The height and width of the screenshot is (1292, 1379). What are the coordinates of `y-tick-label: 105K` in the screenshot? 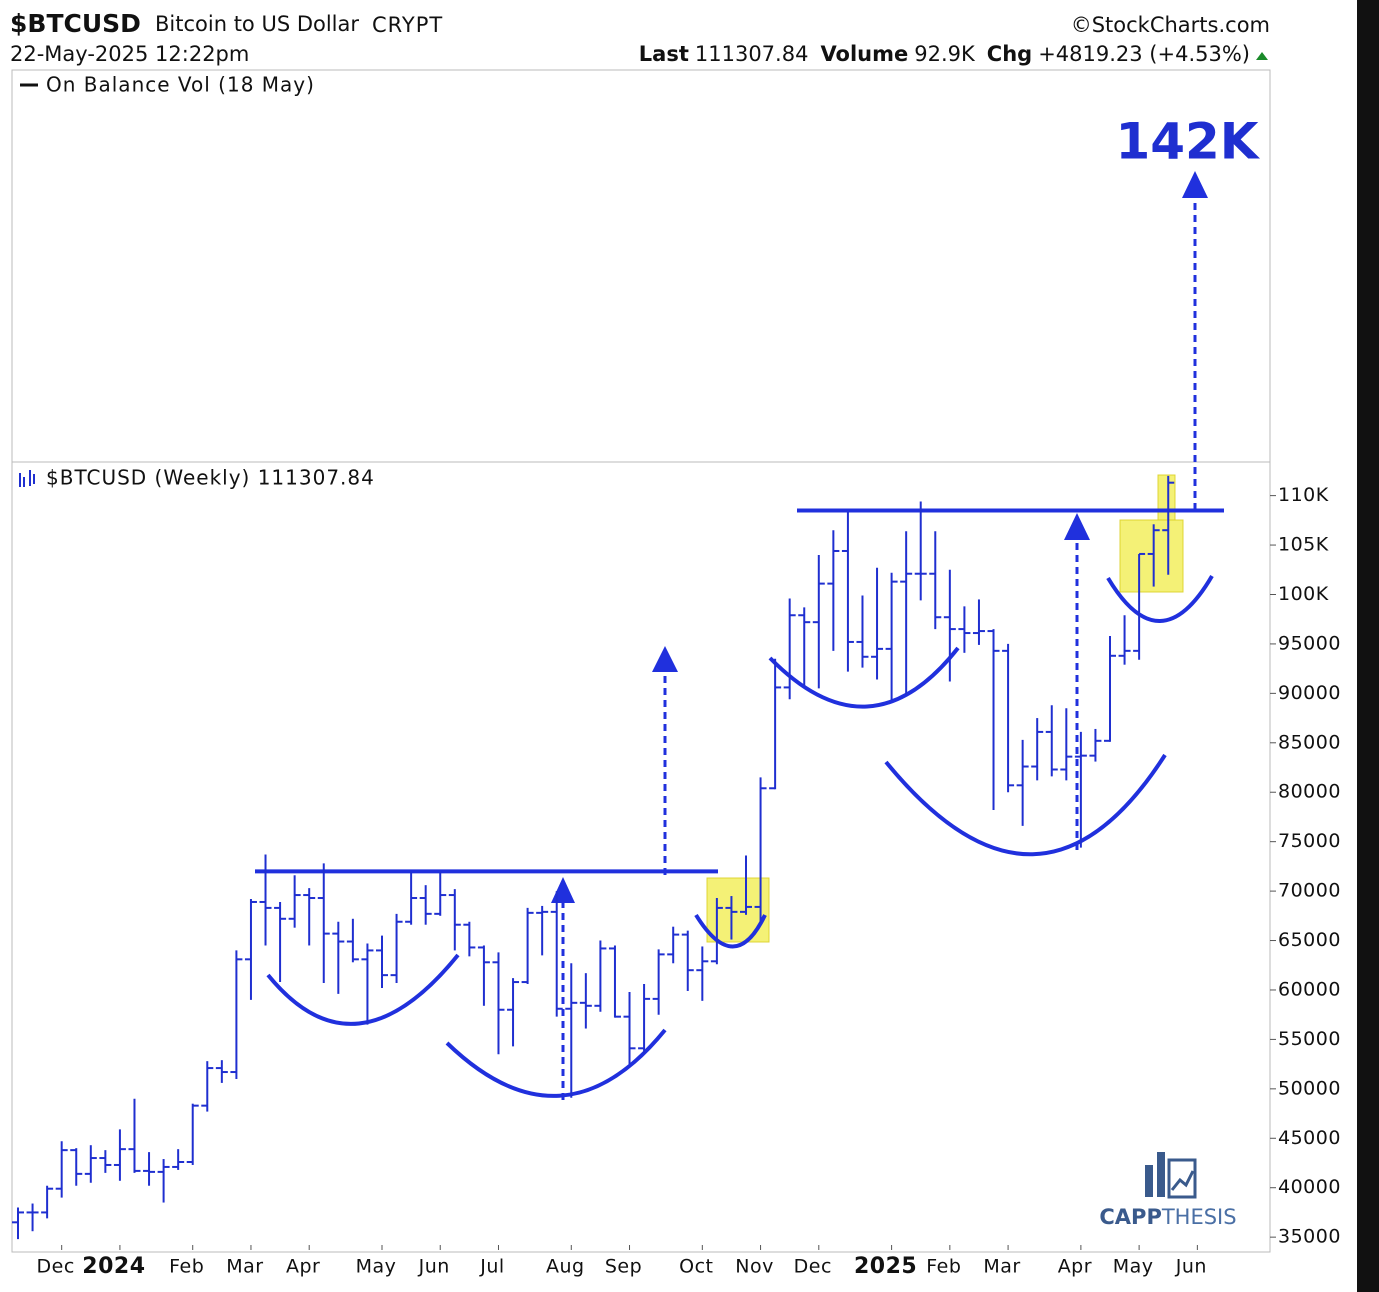 It's located at (1303, 545).